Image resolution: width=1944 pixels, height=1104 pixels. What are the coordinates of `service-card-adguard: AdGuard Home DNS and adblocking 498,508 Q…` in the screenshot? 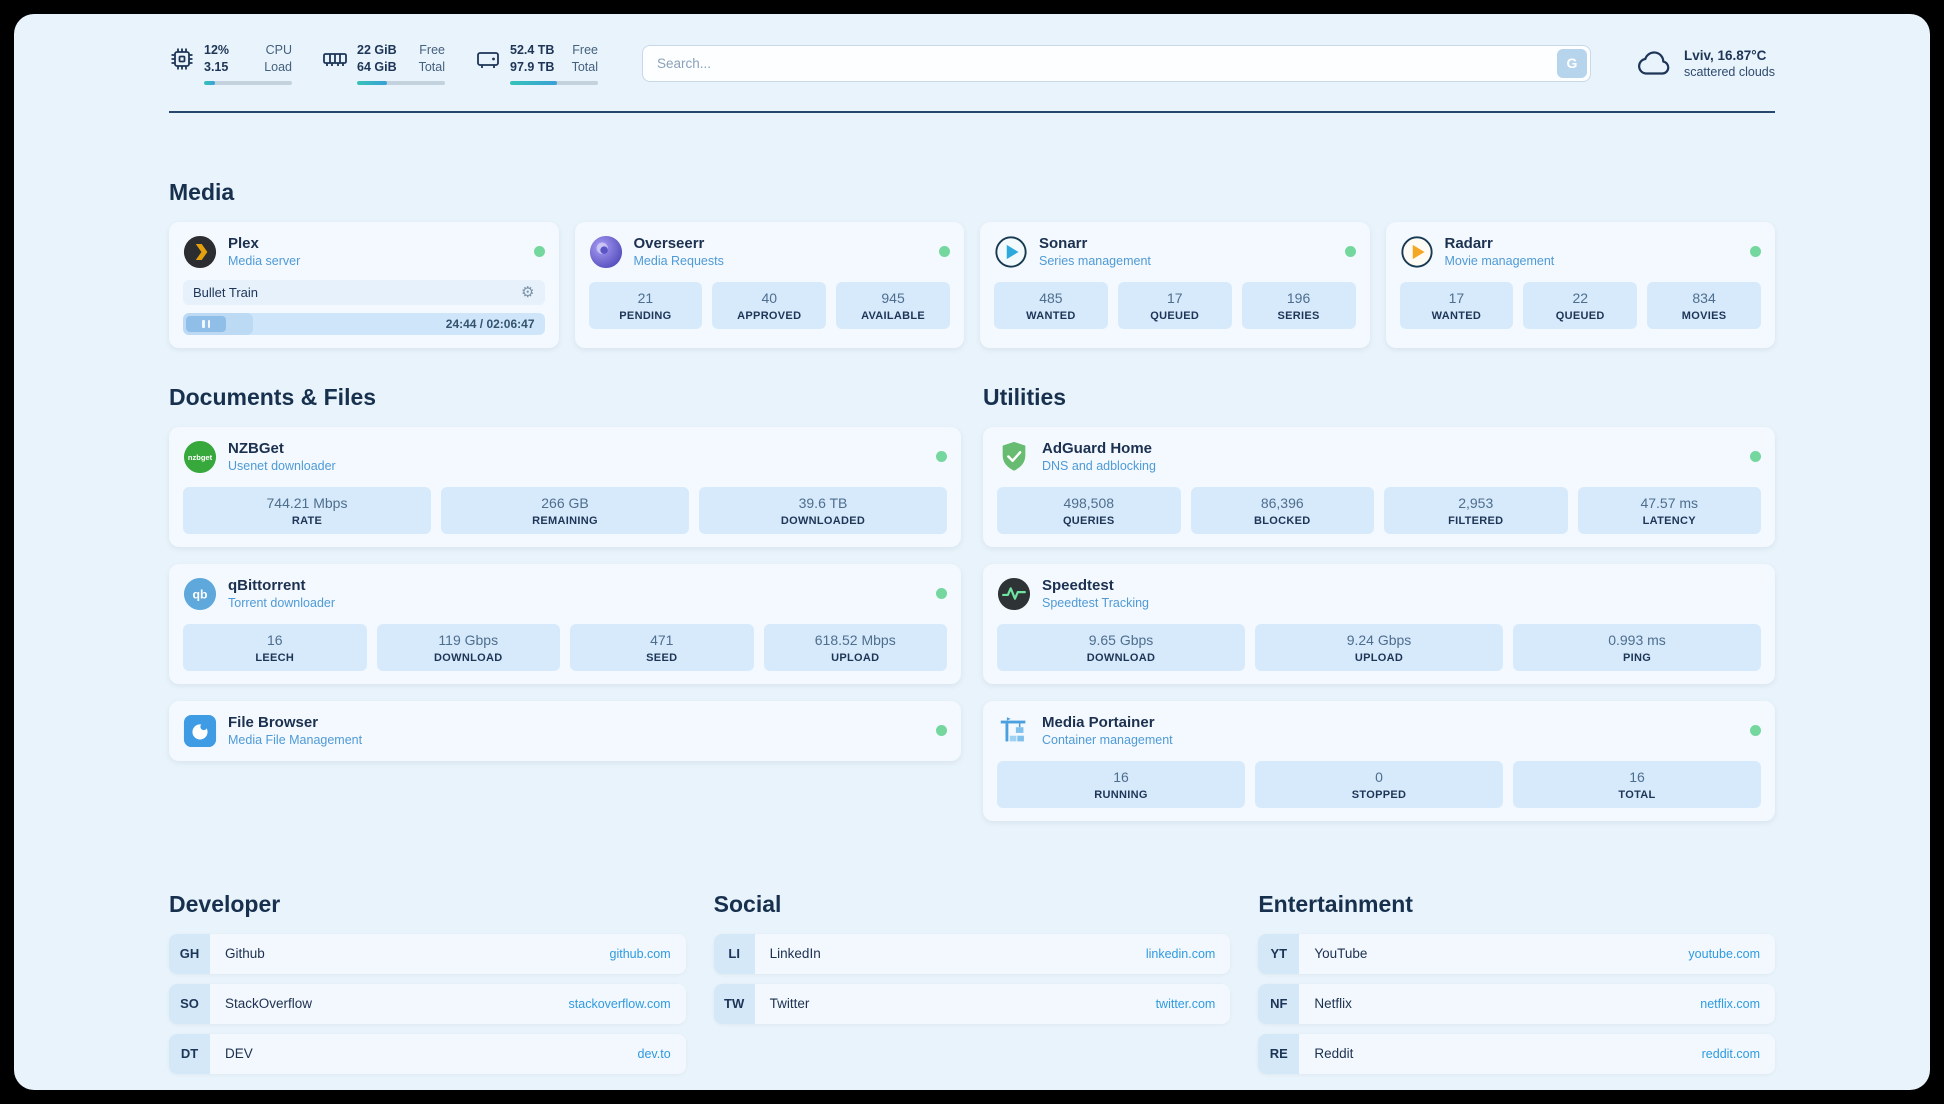 It's located at (1379, 486).